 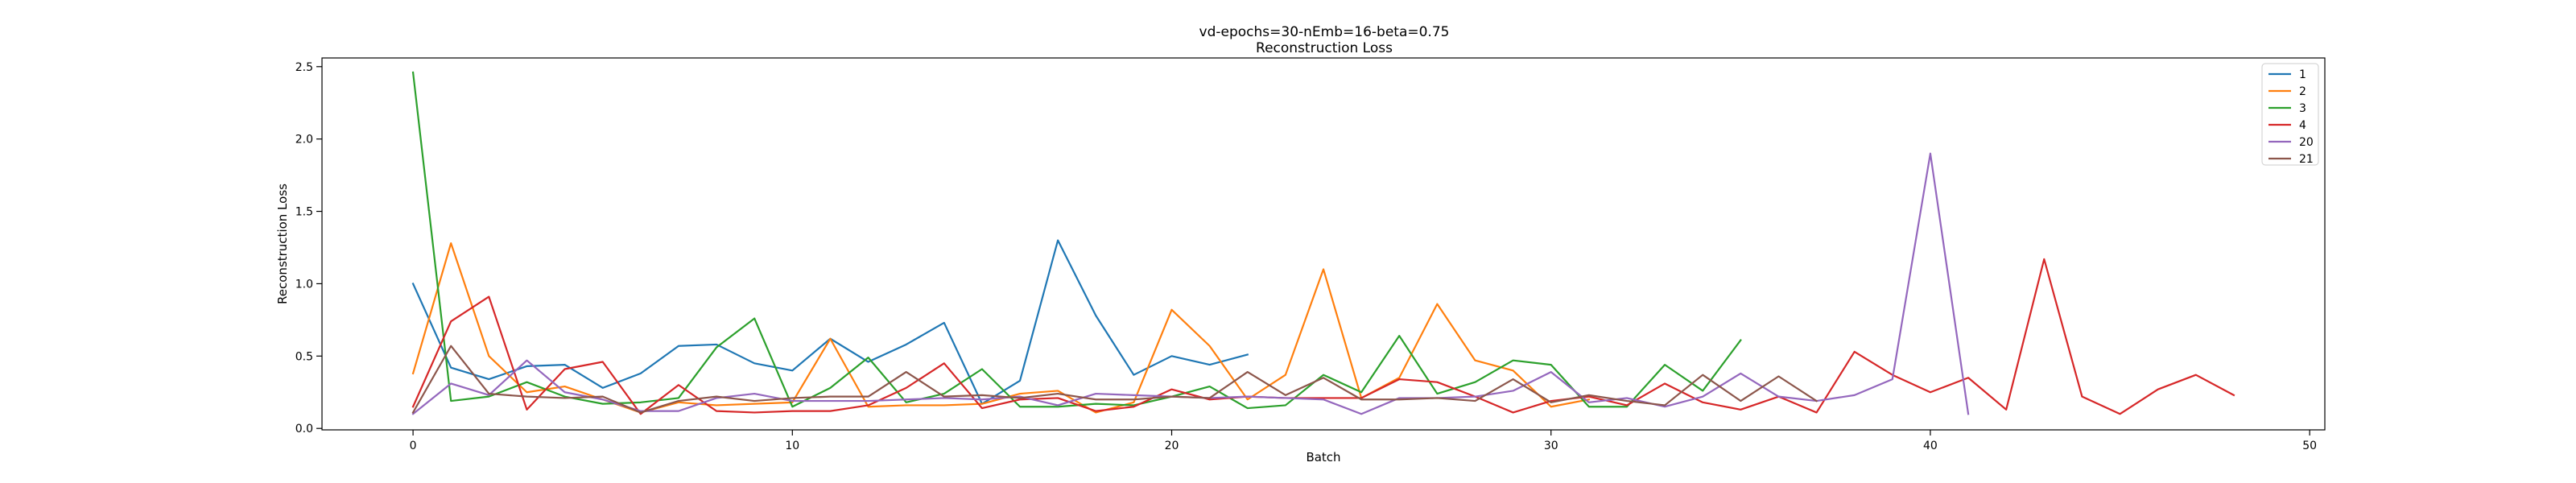 I want to click on y-axis-label: Reconstruction Loss, so click(x=282, y=244).